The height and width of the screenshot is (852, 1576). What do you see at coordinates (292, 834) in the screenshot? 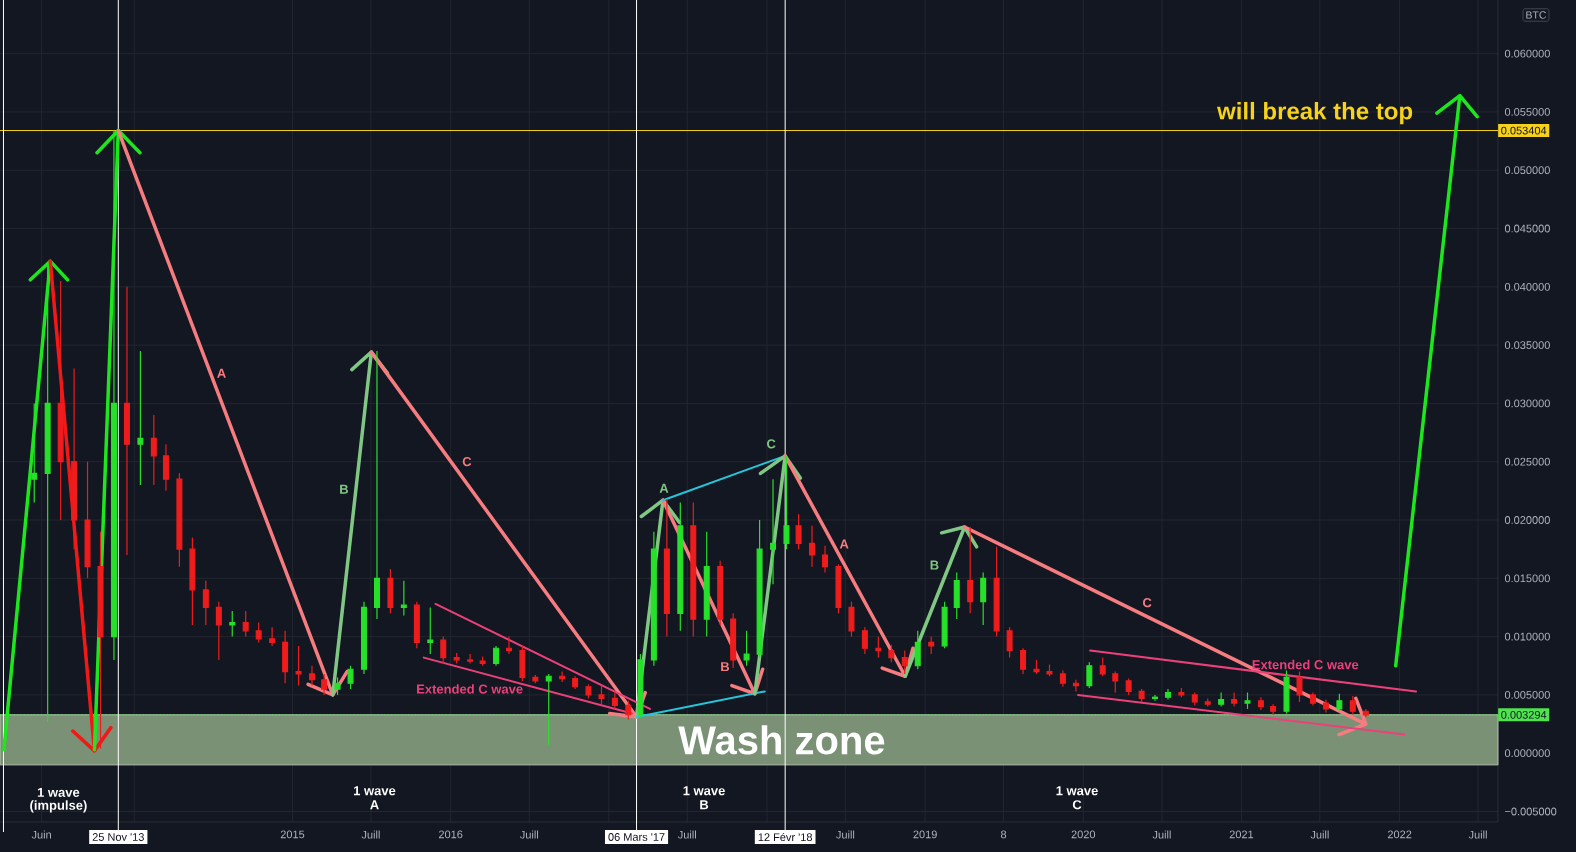
I see `x-tick-label: 2015` at bounding box center [292, 834].